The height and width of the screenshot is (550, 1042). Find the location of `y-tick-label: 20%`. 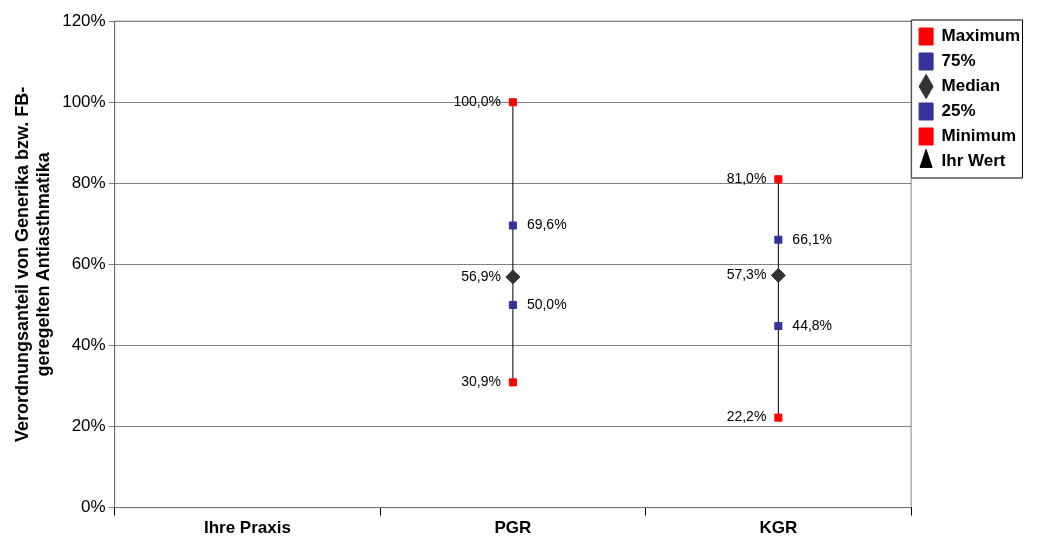

y-tick-label: 20% is located at coordinates (88, 426).